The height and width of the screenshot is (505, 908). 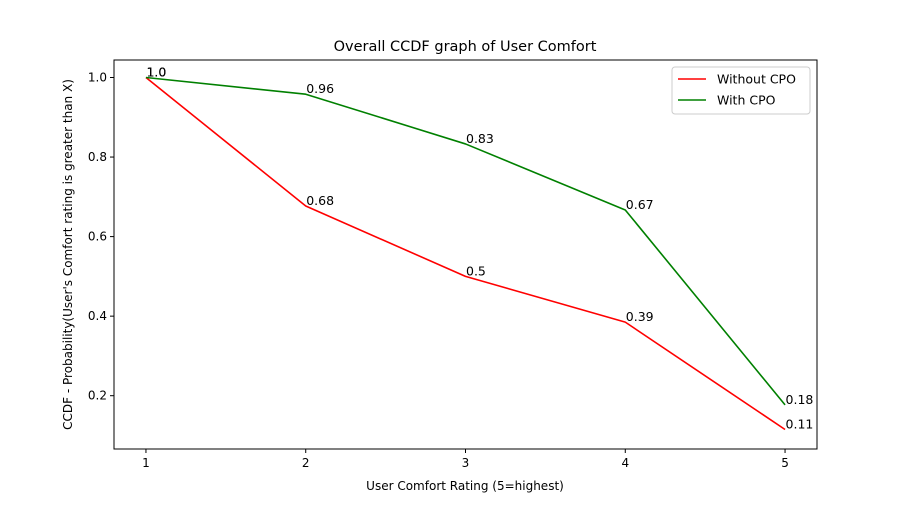 What do you see at coordinates (640, 204) in the screenshot?
I see `data-label-with-cpo: 0.67` at bounding box center [640, 204].